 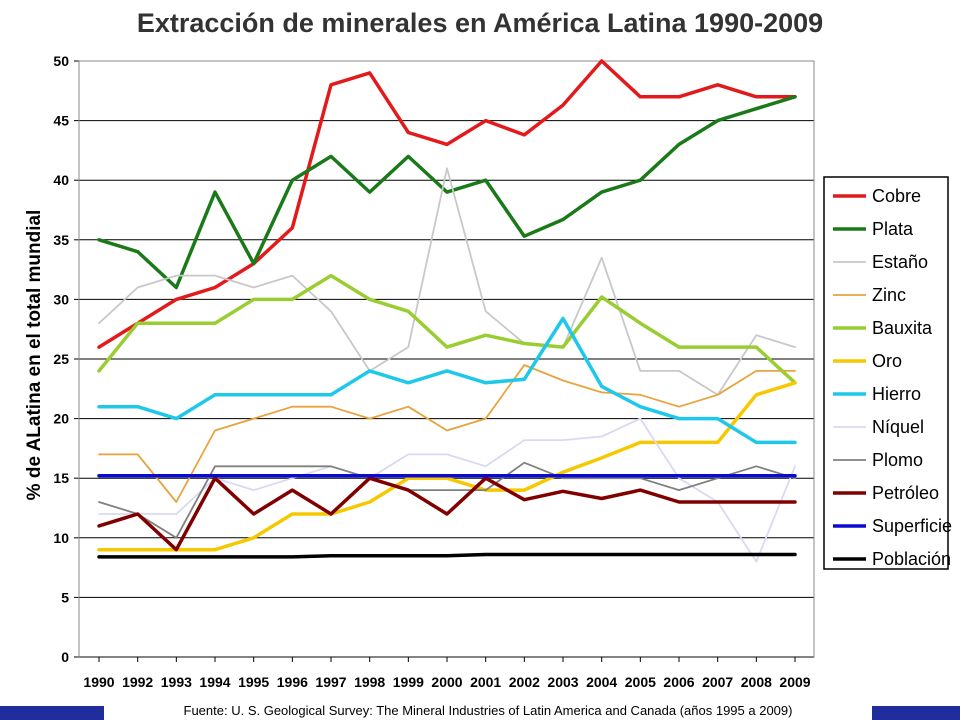 I want to click on y-tick-label: 30, so click(x=61, y=299).